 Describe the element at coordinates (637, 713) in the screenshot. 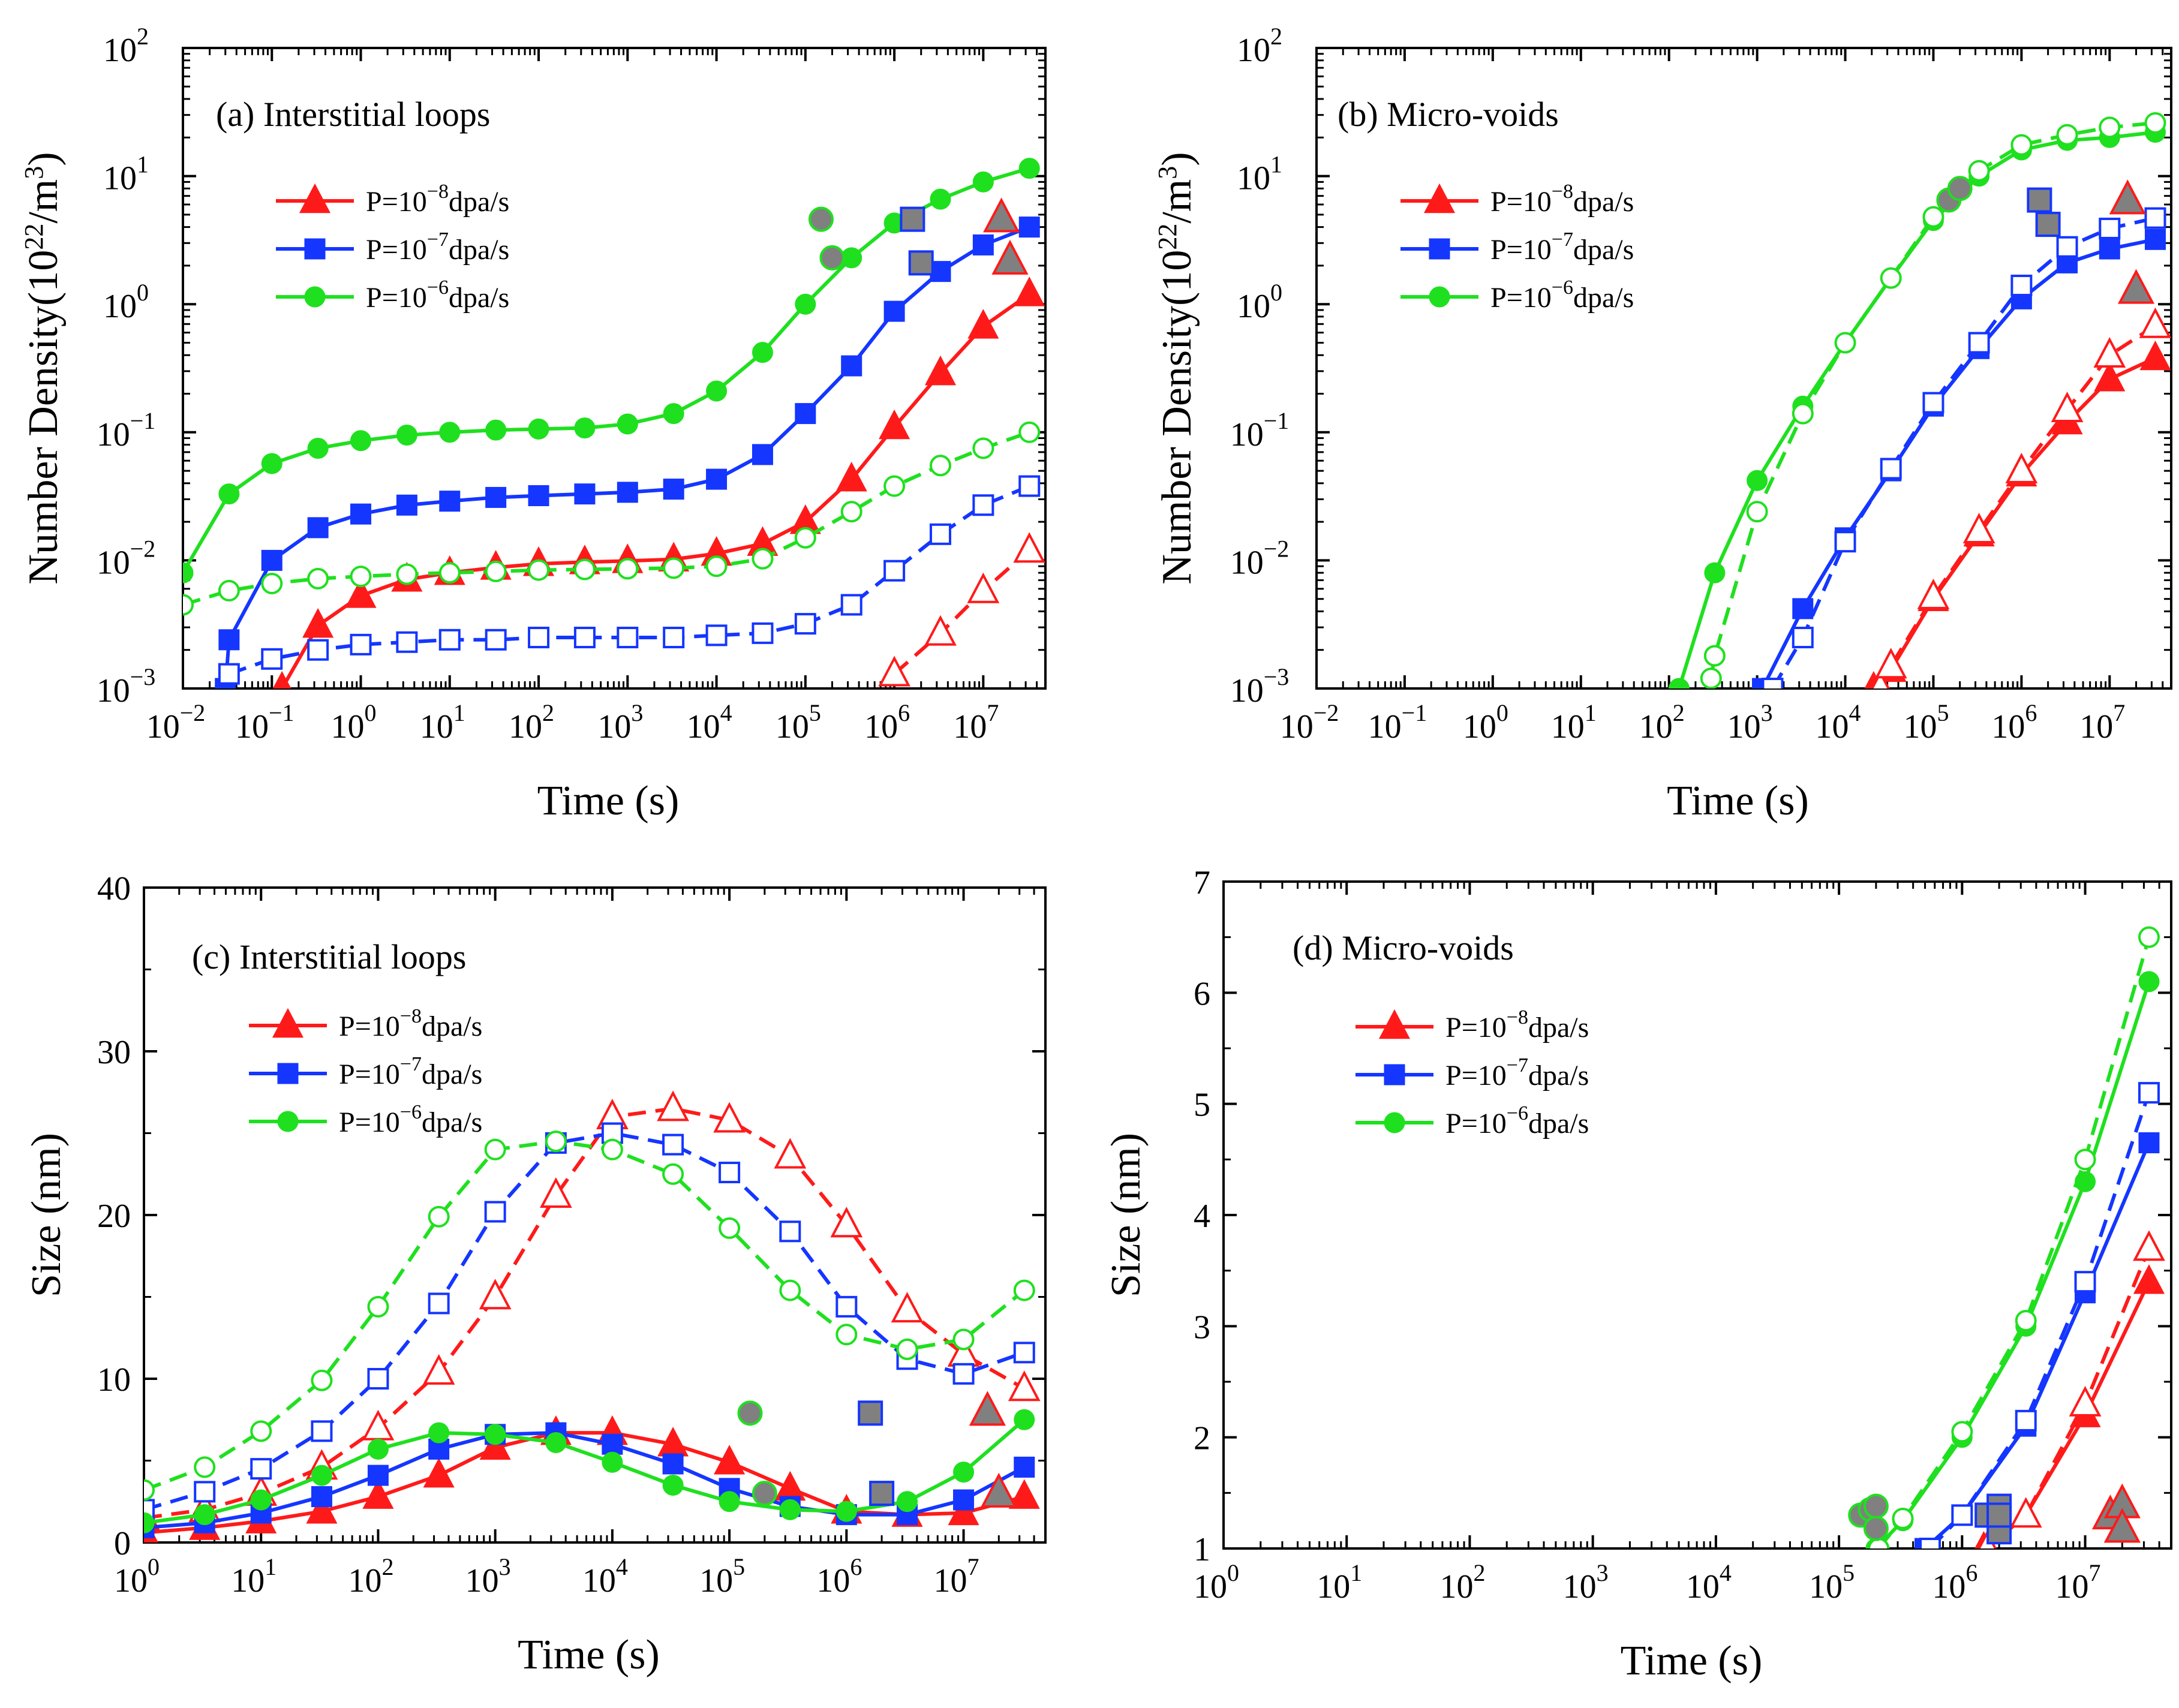

I see `x-tick-exponent: 3` at that location.